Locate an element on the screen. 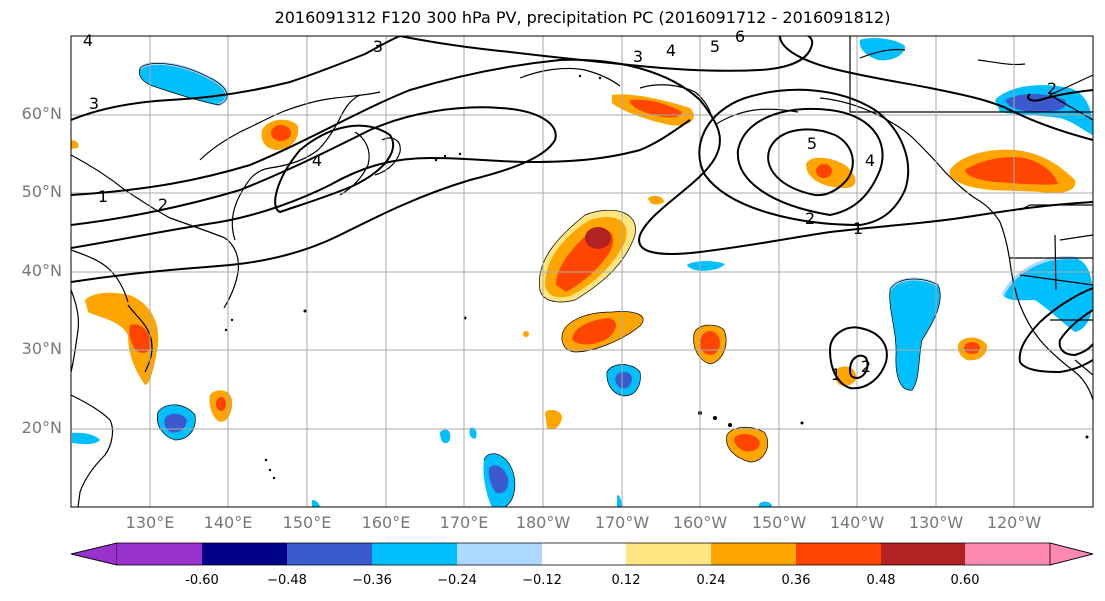  colorbar-tick: 0.24 is located at coordinates (711, 580).